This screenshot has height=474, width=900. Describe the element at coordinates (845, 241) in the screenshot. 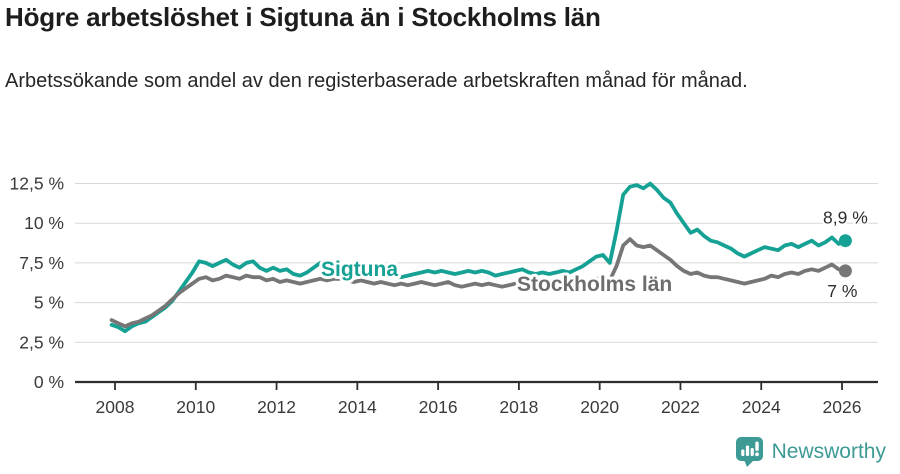

I see `series-end-dot-sigtuna` at that location.